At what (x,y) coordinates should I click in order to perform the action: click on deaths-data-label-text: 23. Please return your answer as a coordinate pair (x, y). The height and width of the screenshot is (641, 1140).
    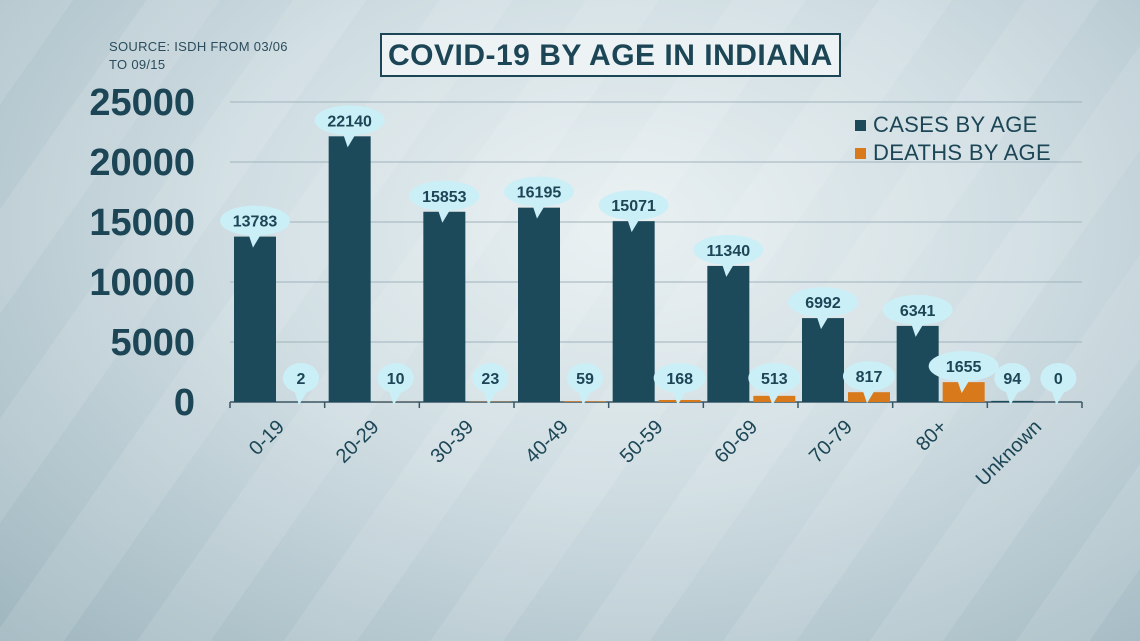
    Looking at the image, I should click on (490, 379).